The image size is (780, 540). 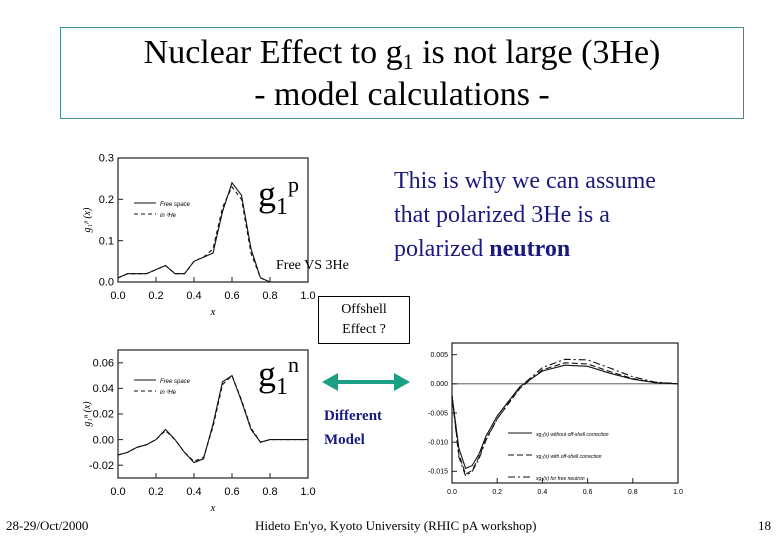 I want to click on different-model-label: Different Model, so click(x=353, y=428).